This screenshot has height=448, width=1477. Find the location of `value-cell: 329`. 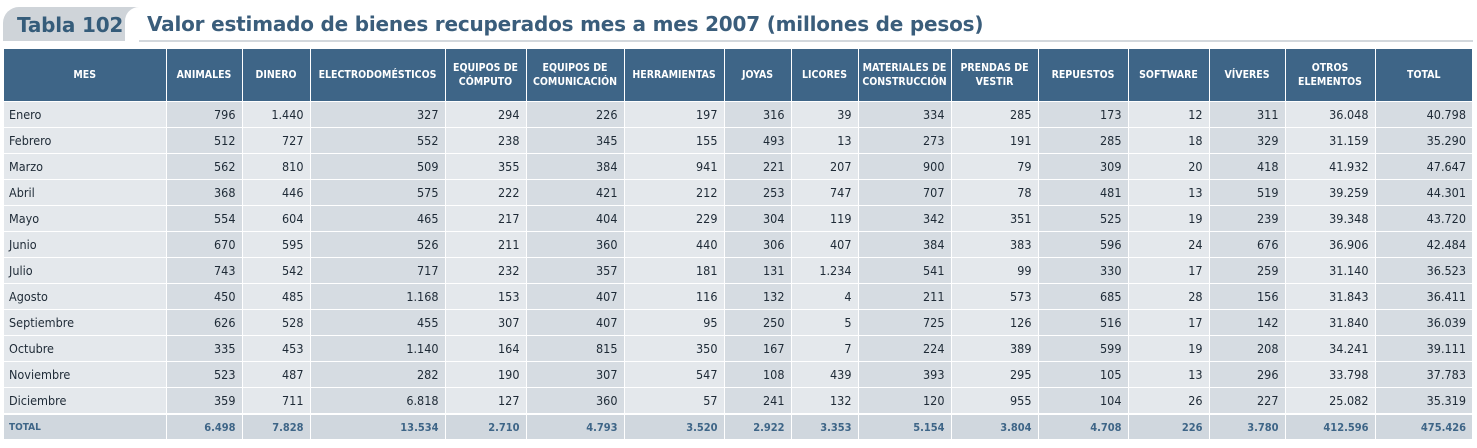

value-cell: 329 is located at coordinates (1247, 140).